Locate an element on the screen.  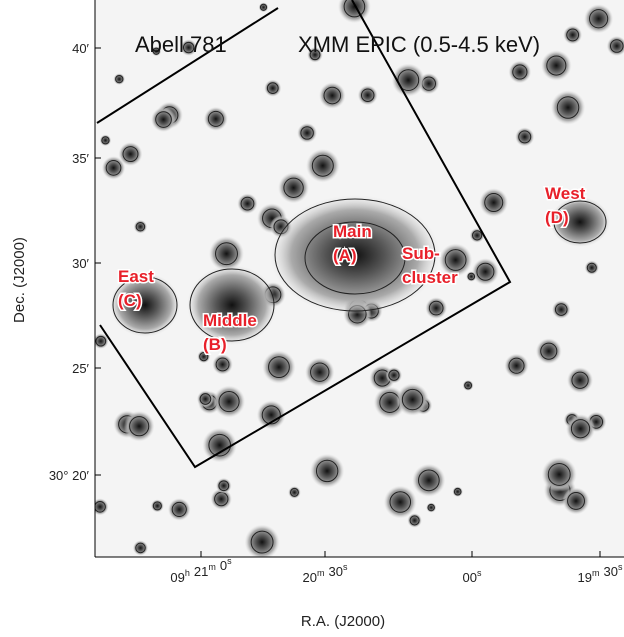
region-label: Middle is located at coordinates (230, 320).